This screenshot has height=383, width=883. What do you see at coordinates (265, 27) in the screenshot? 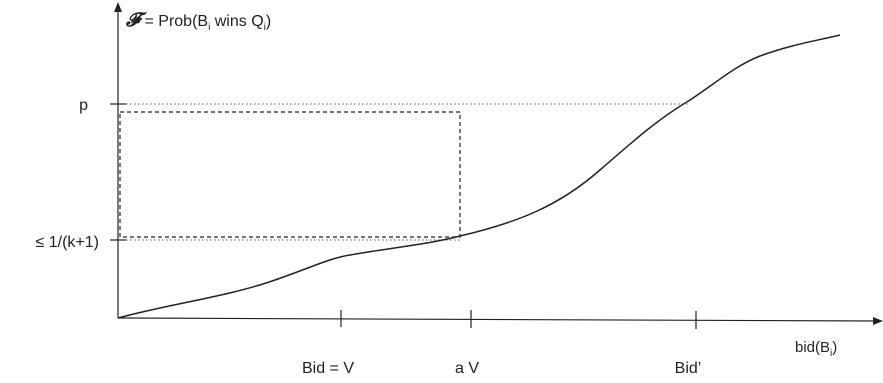
I see `y-axis-label-sub2: i` at bounding box center [265, 27].